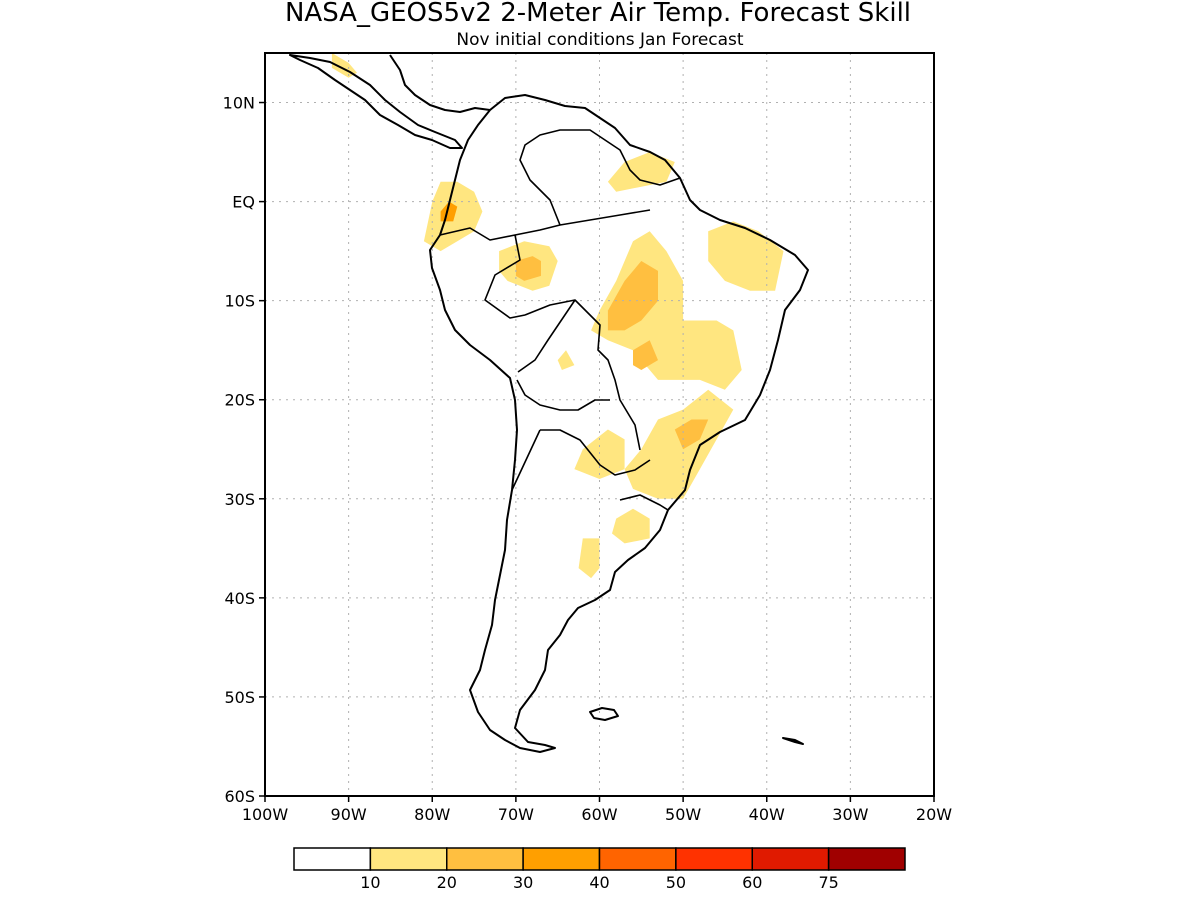  What do you see at coordinates (599, 882) in the screenshot?
I see `colorbar-level-label: 40` at bounding box center [599, 882].